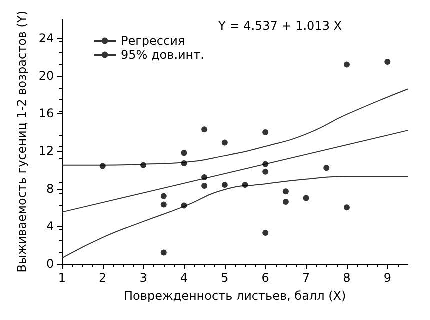  Describe the element at coordinates (46, 38) in the screenshot. I see `y-tick-label: 24` at that location.